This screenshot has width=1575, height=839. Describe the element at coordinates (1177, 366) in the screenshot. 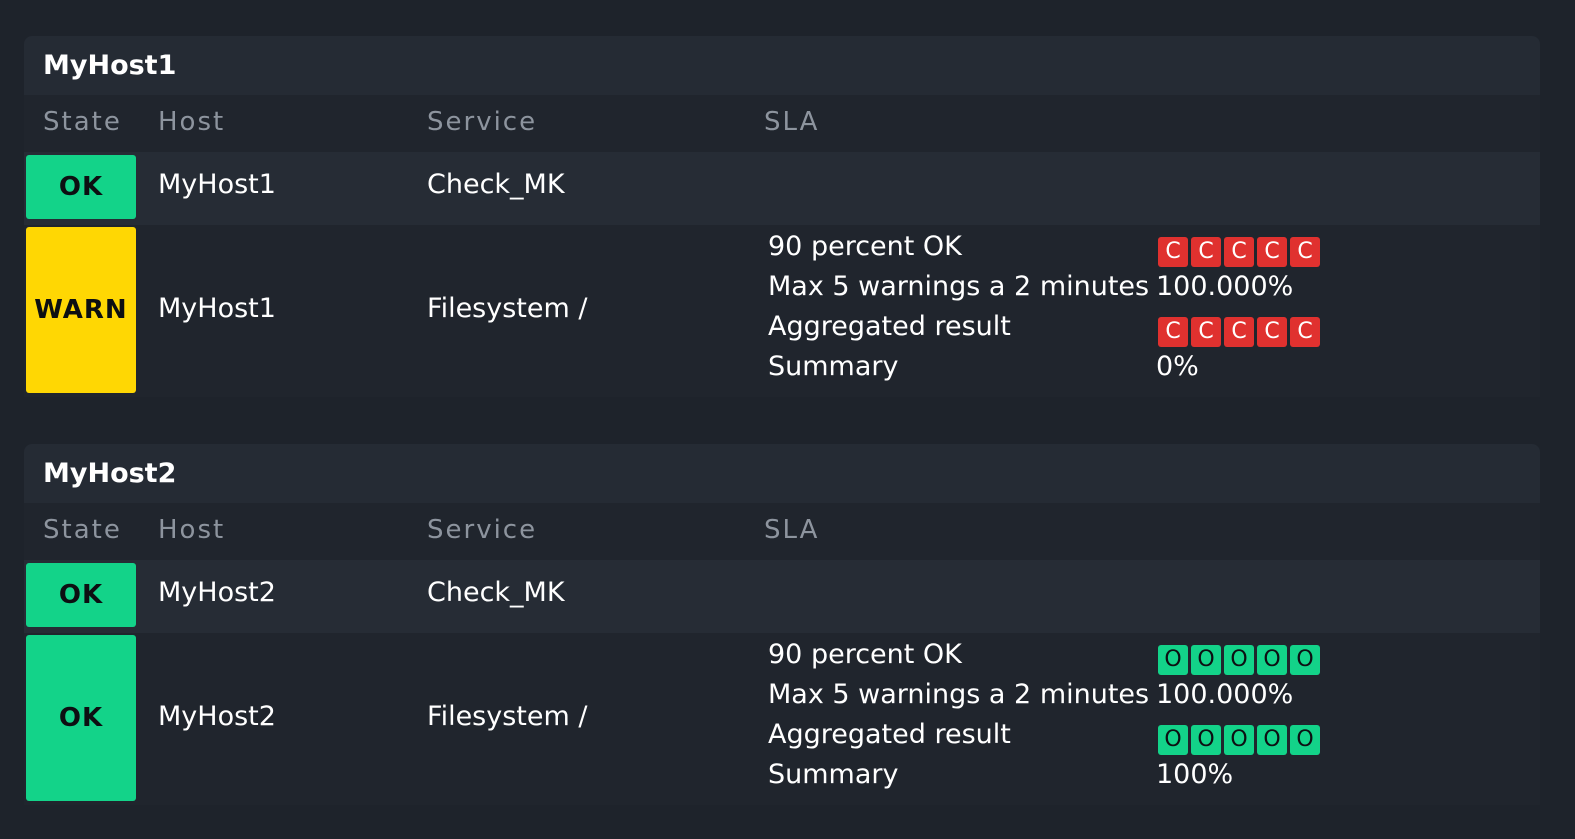

I see `sla-value: 0%` at that location.